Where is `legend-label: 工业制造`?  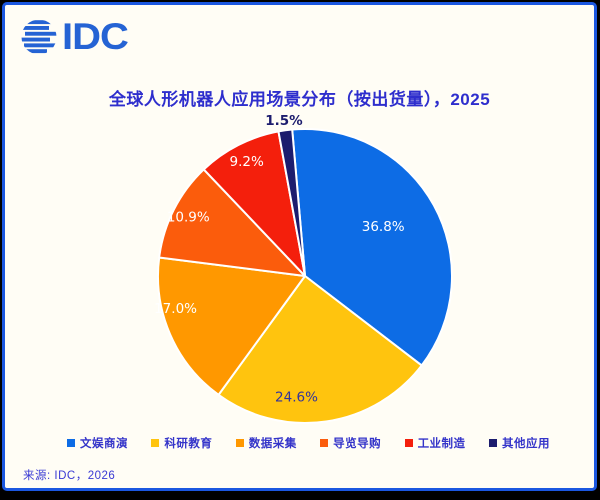 legend-label: 工业制造 is located at coordinates (441, 444).